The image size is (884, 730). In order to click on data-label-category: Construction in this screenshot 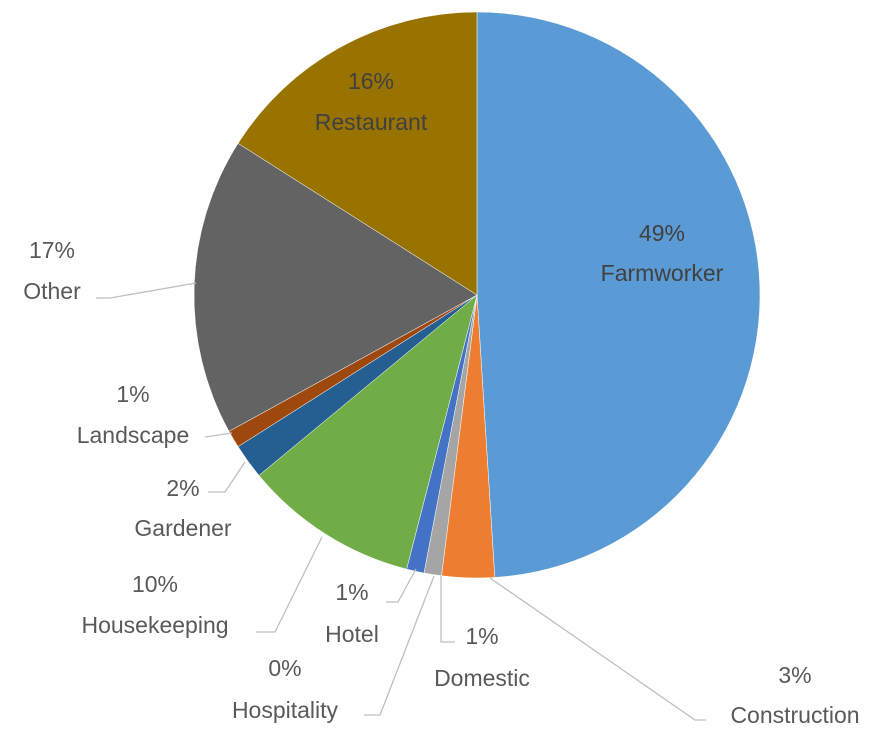, I will do `click(794, 715)`.